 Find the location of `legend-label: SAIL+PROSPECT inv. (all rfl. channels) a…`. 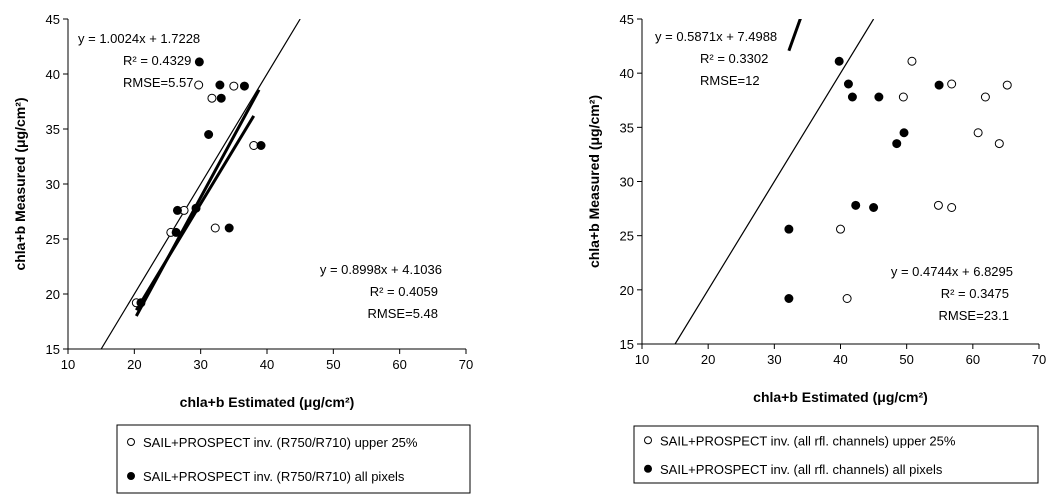

legend-label: SAIL+PROSPECT inv. (all rfl. channels) a… is located at coordinates (801, 469).